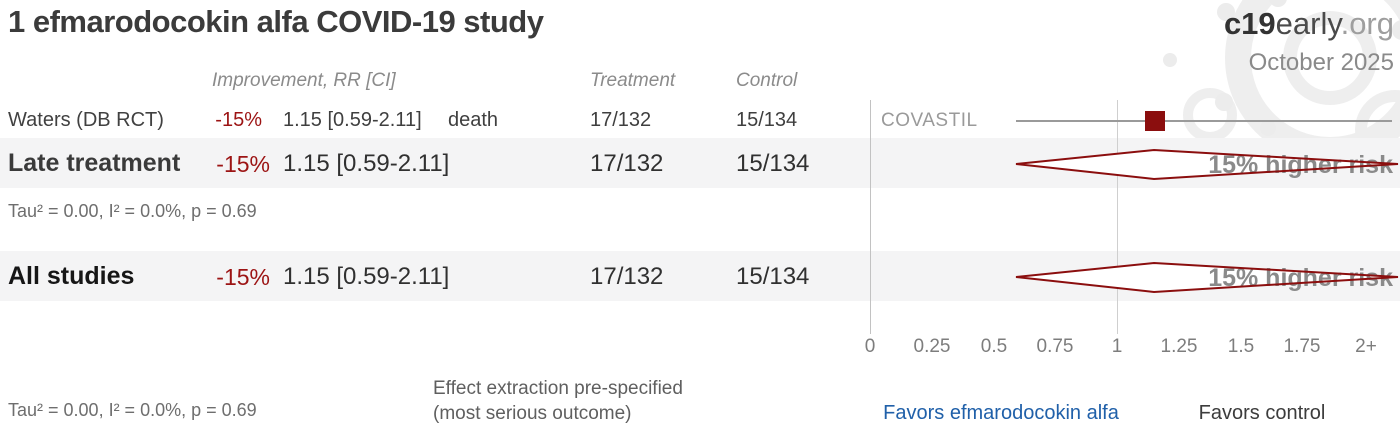 This screenshot has height=429, width=1400. I want to click on col-header-control: Control, so click(767, 80).